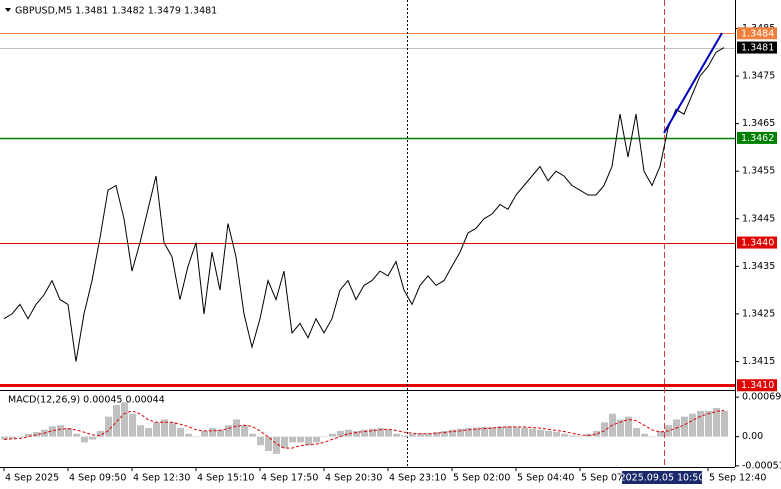 The height and width of the screenshot is (489, 781). I want to click on y-tick-label: 1.3425, so click(758, 313).